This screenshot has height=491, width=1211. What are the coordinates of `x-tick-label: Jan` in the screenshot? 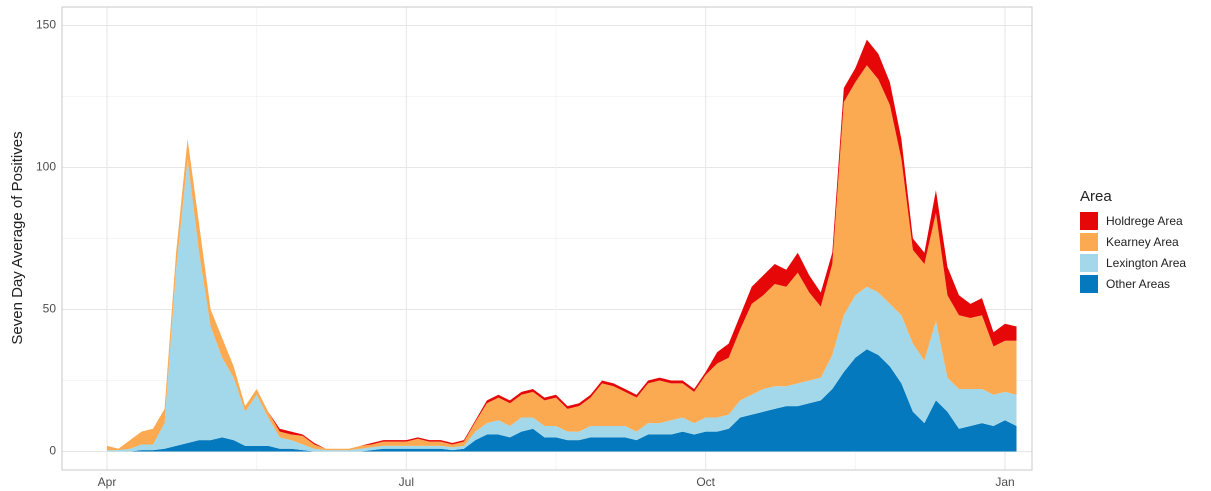 It's located at (1004, 482).